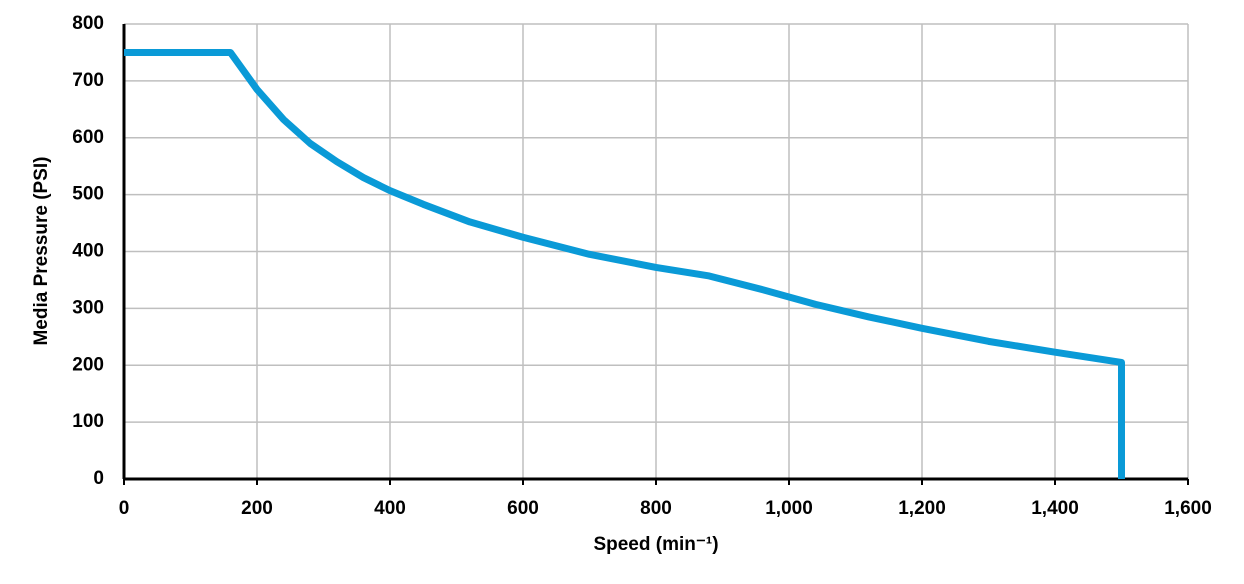 The height and width of the screenshot is (584, 1244). Describe the element at coordinates (789, 508) in the screenshot. I see `x-tick-label: 1,000` at that location.